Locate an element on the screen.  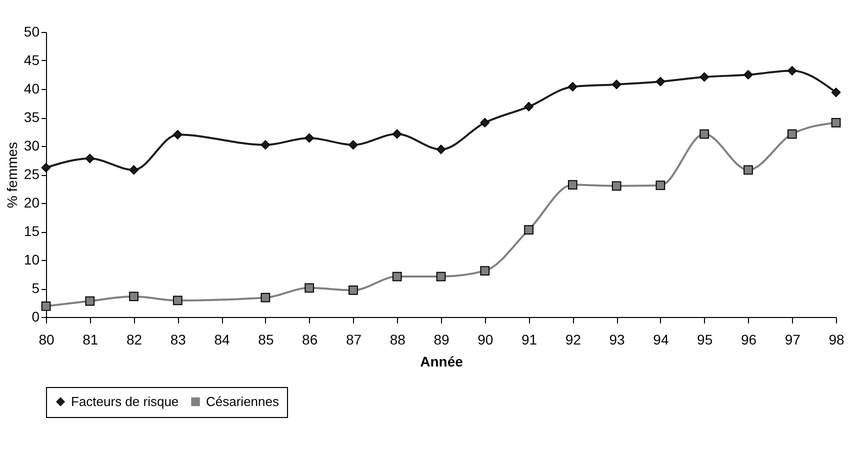
x-tick-label: 92 is located at coordinates (573, 340).